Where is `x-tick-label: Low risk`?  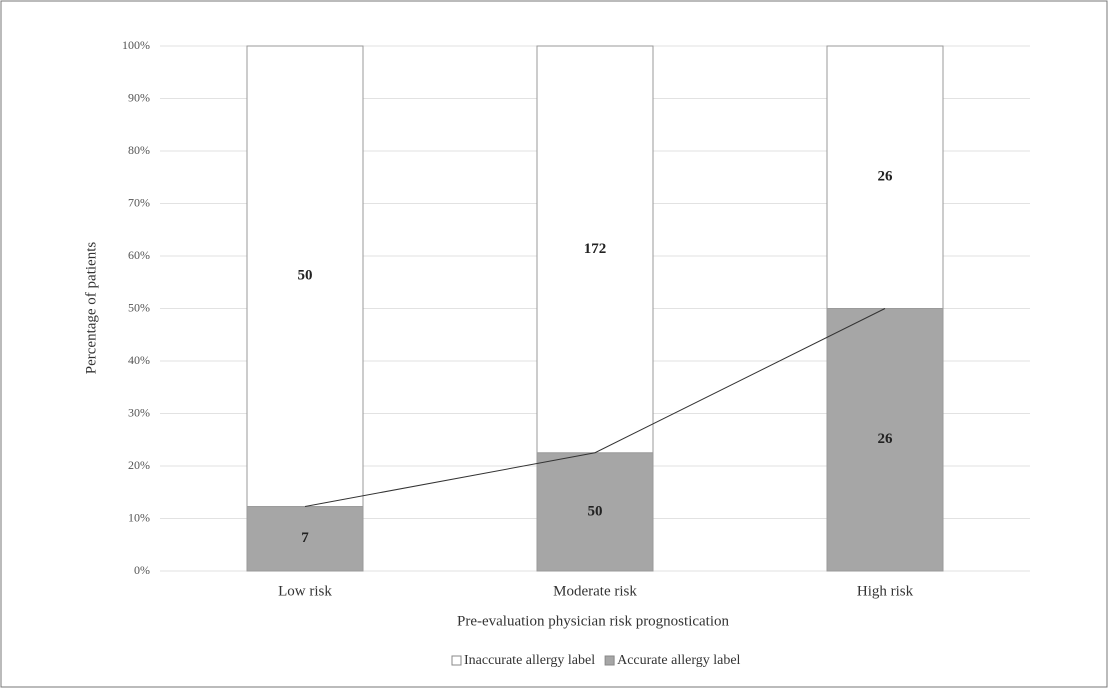
x-tick-label: Low risk is located at coordinates (305, 591).